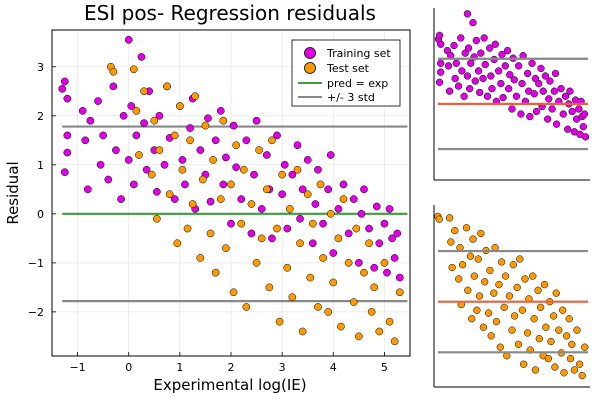 The width and height of the screenshot is (600, 400). I want to click on legend-label-pred-exp: pred = exp, so click(357, 83).